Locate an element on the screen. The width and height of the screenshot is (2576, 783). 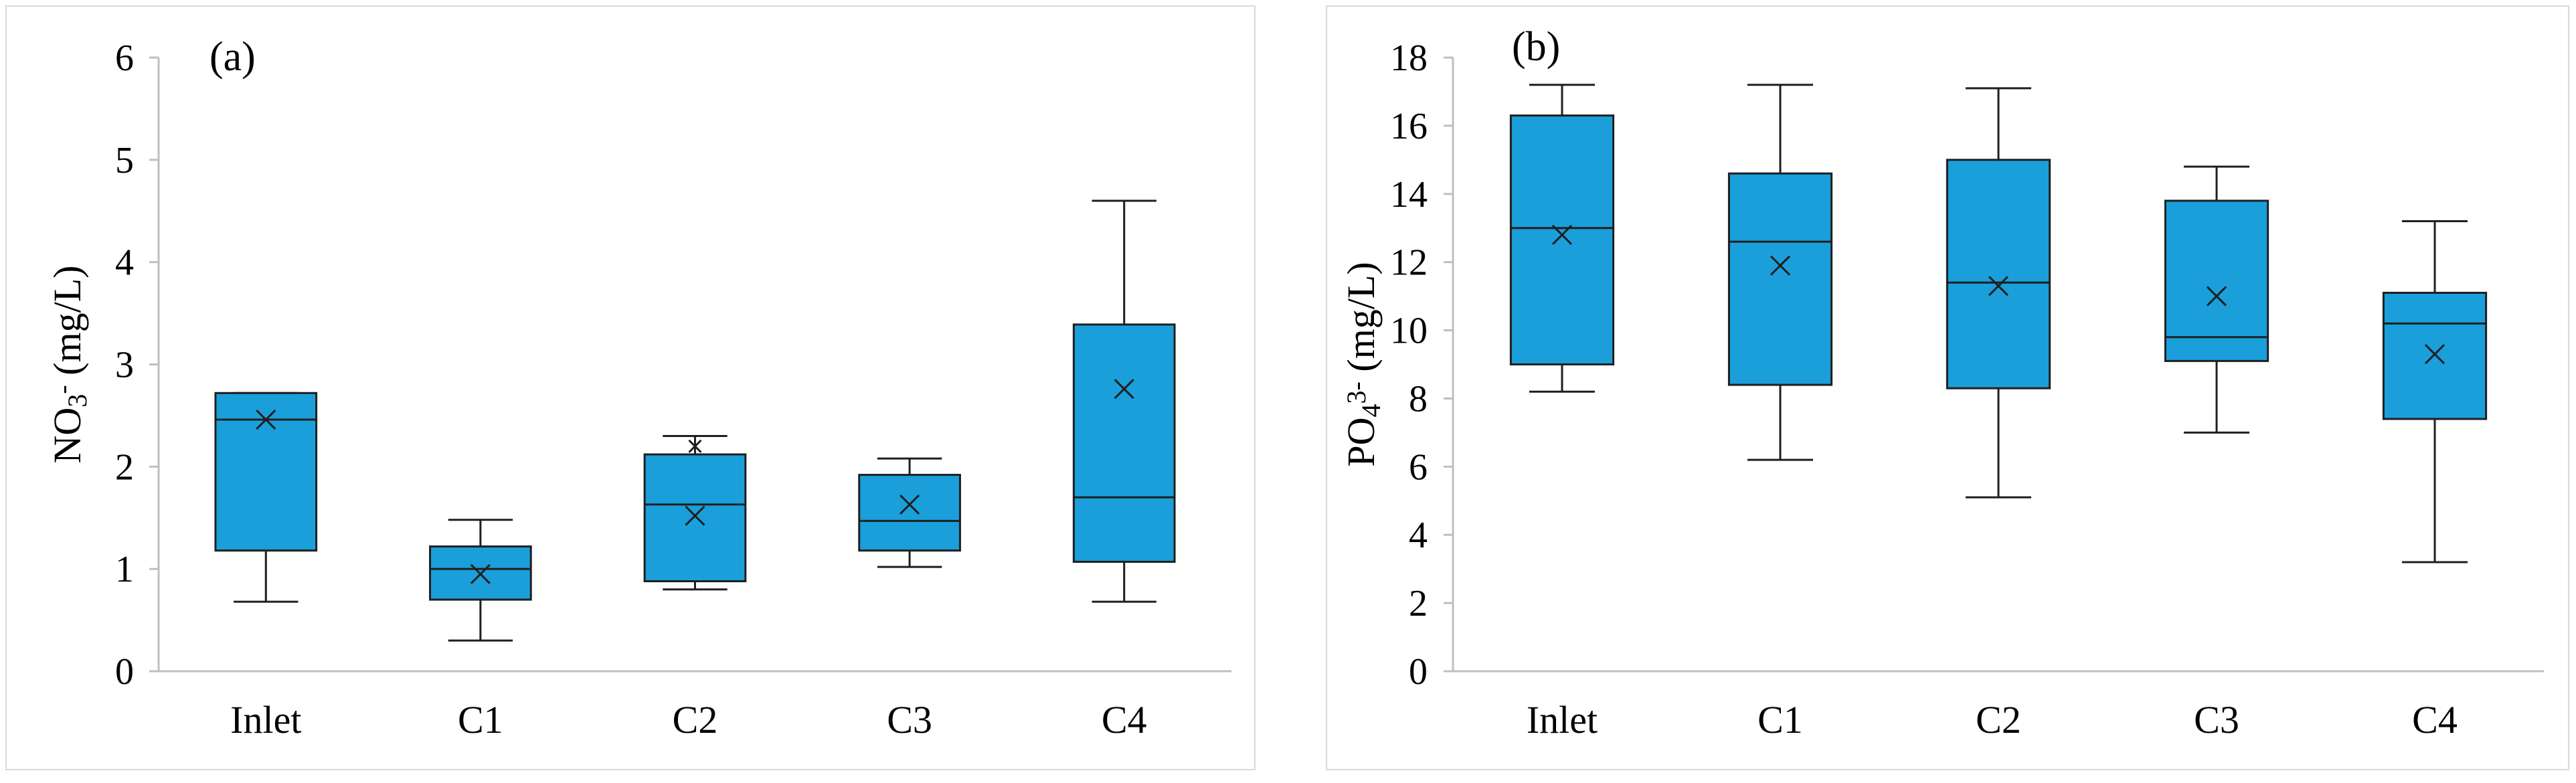
y-axis-label: NO3- (mg/L) is located at coordinates (69, 365).